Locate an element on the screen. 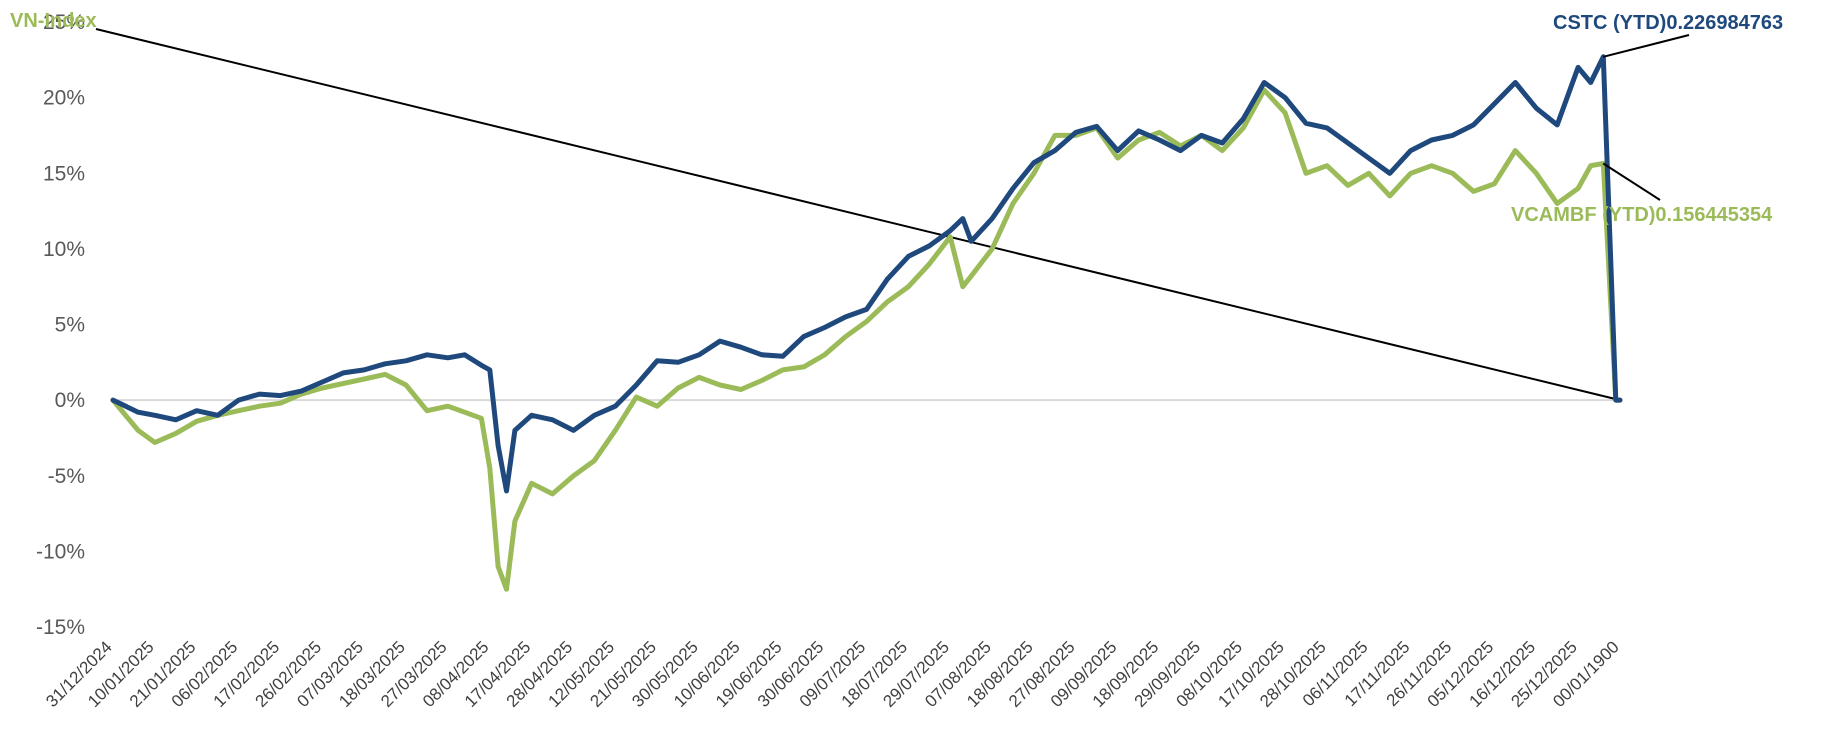 This screenshot has width=1831, height=737. vn-index-label: VN-Index is located at coordinates (53, 21).